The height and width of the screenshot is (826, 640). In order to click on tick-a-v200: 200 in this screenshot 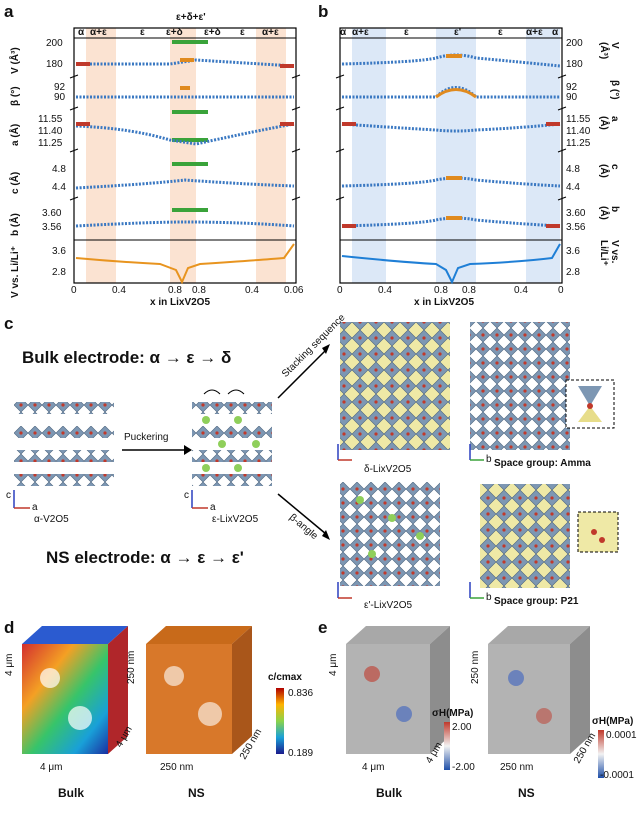, I will do `click(54, 43)`.